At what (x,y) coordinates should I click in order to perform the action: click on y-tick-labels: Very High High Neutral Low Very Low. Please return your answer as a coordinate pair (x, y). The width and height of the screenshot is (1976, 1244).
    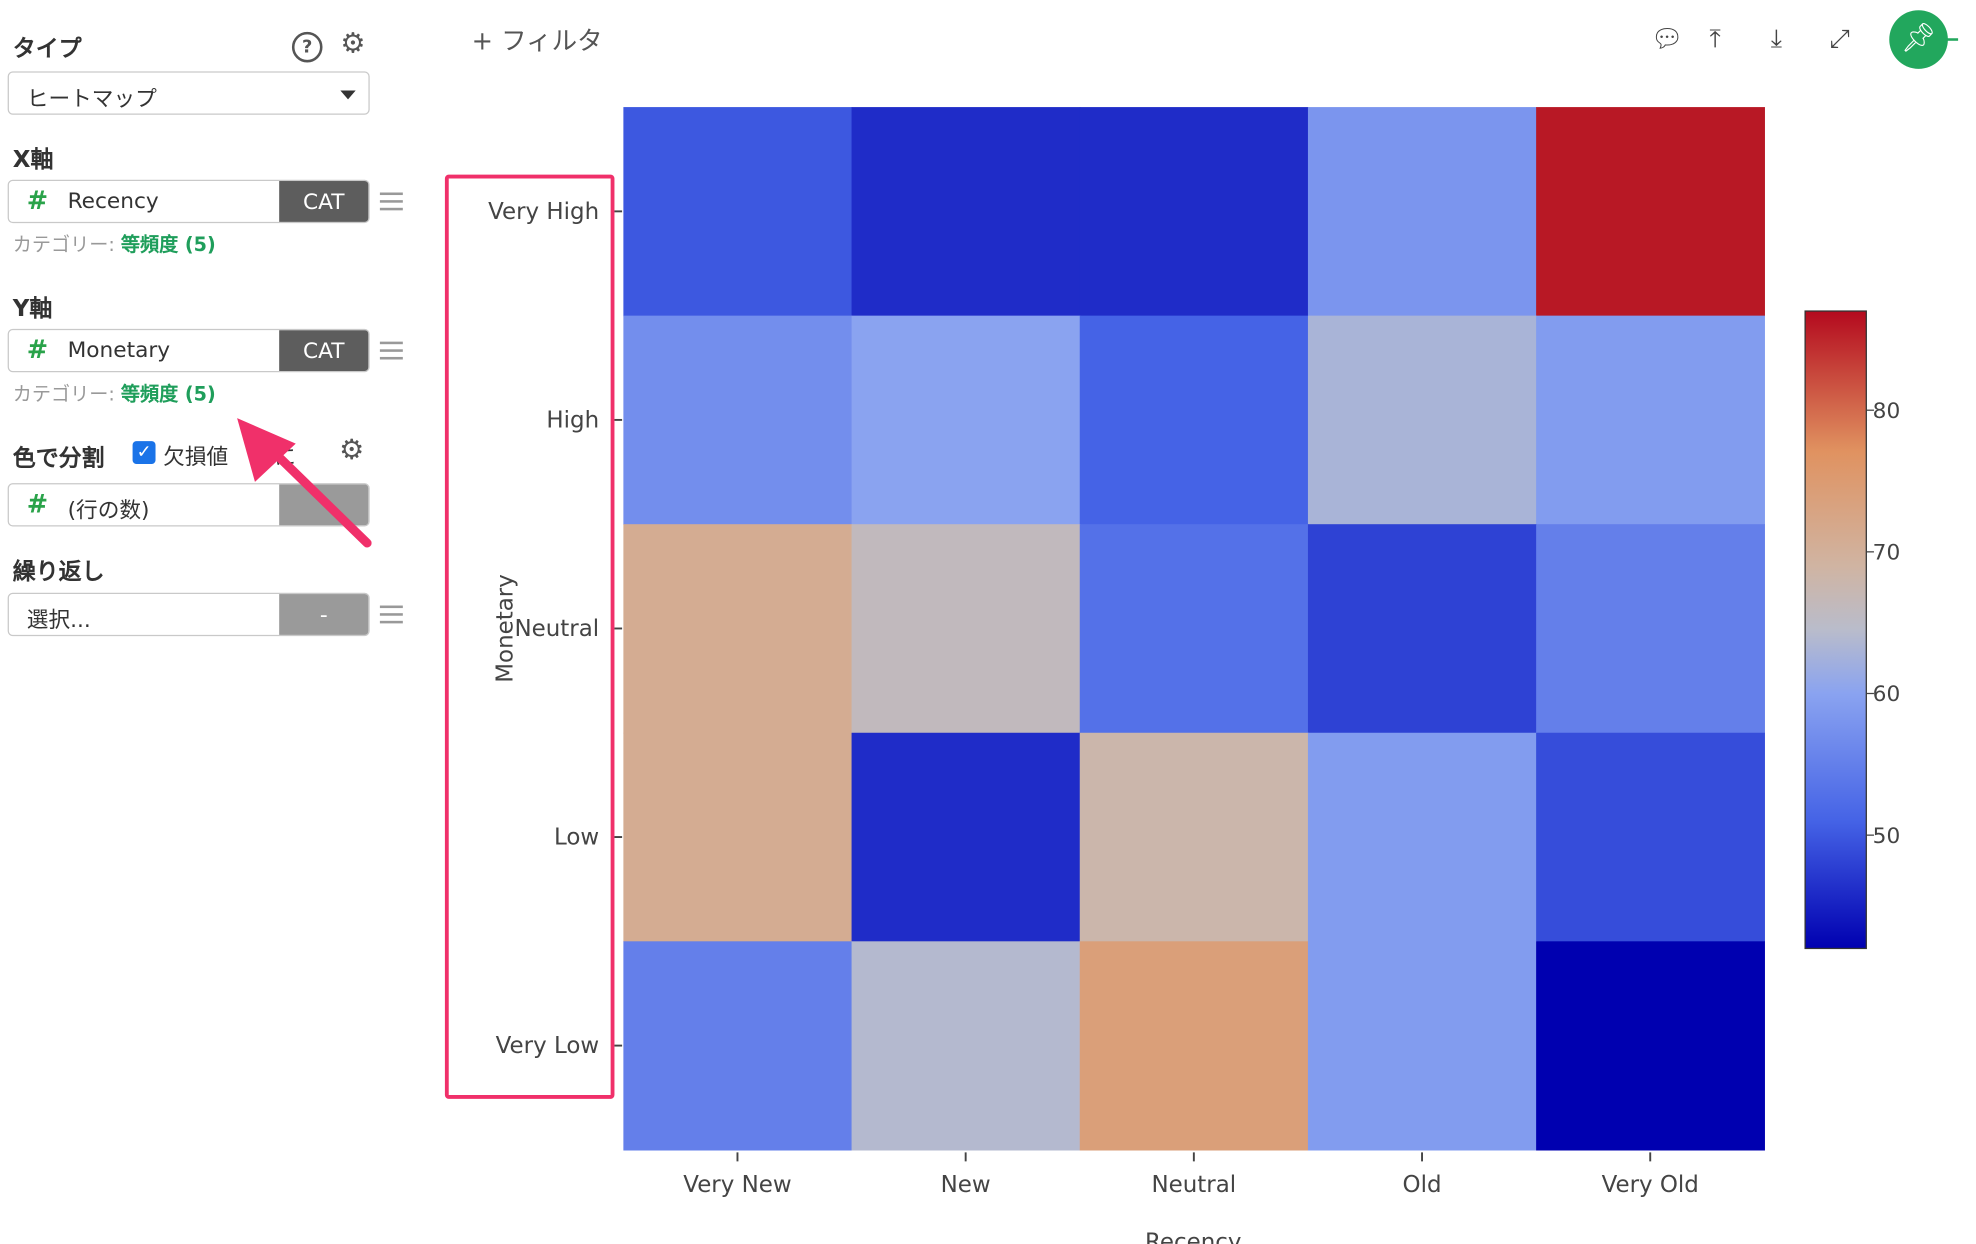
    Looking at the image, I should click on (555, 629).